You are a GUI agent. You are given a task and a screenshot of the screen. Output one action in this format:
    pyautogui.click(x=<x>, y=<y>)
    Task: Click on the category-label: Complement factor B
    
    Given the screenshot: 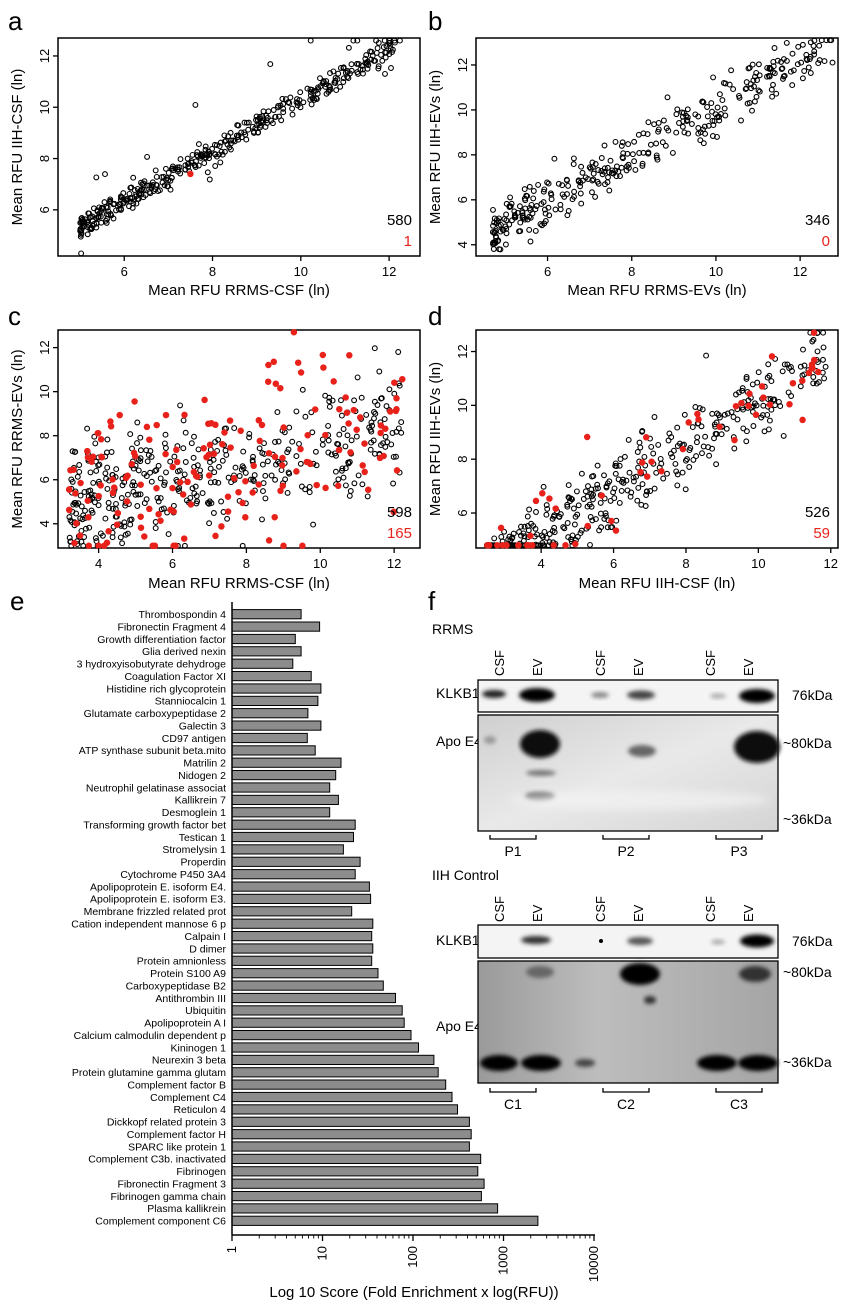 What is the action you would take?
    pyautogui.click(x=176, y=1085)
    